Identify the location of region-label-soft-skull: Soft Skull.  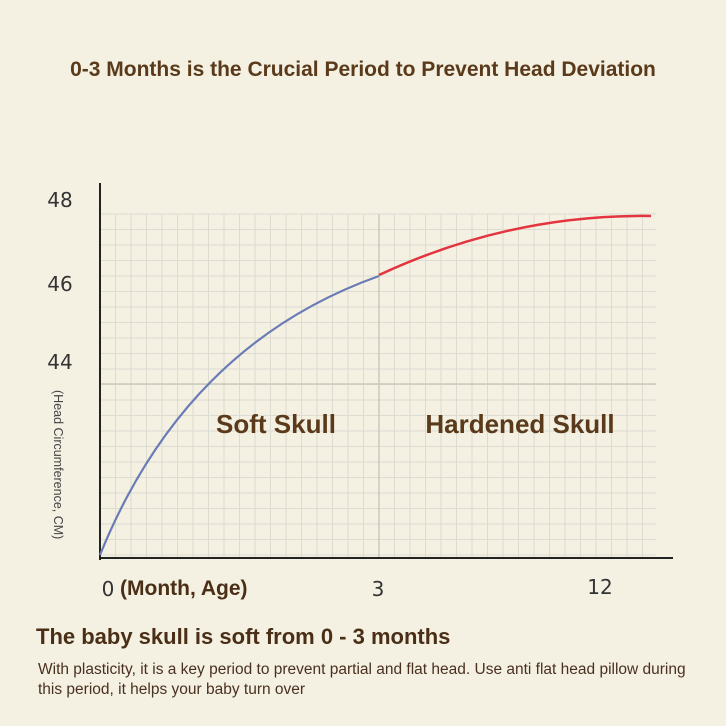
(276, 424).